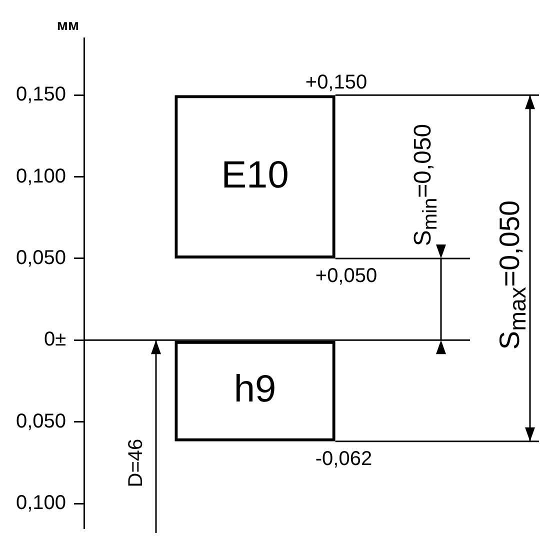 This screenshot has height=556, width=547. Describe the element at coordinates (55, 339) in the screenshot. I see `y-tick-label: 0±` at that location.